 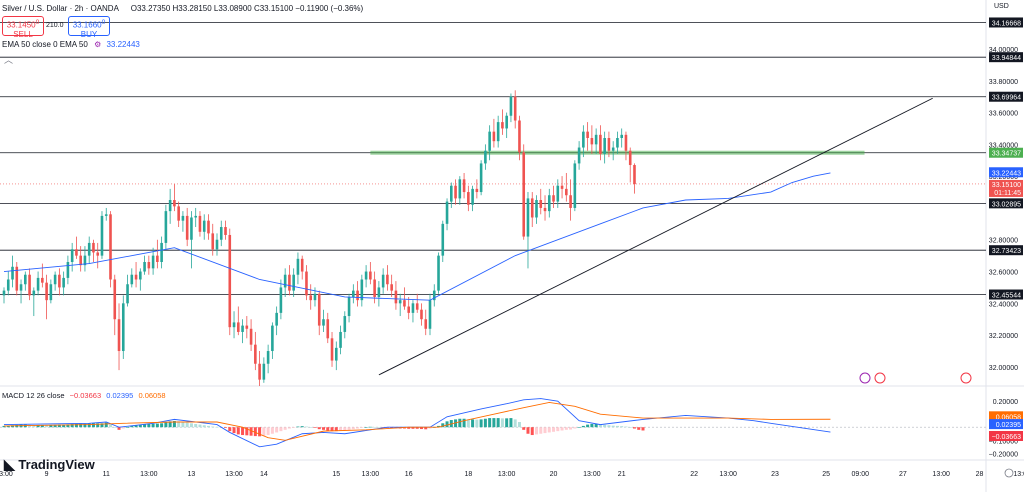 What do you see at coordinates (98, 44) in the screenshot?
I see `ema-settings-icon: ⚙` at bounding box center [98, 44].